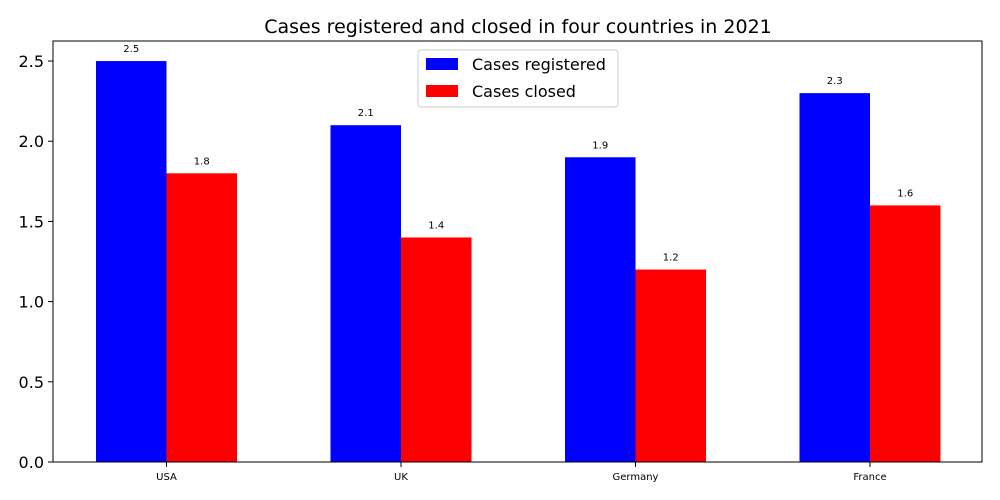 The width and height of the screenshot is (1000, 500). I want to click on bar-cases-closed-usa, so click(201, 318).